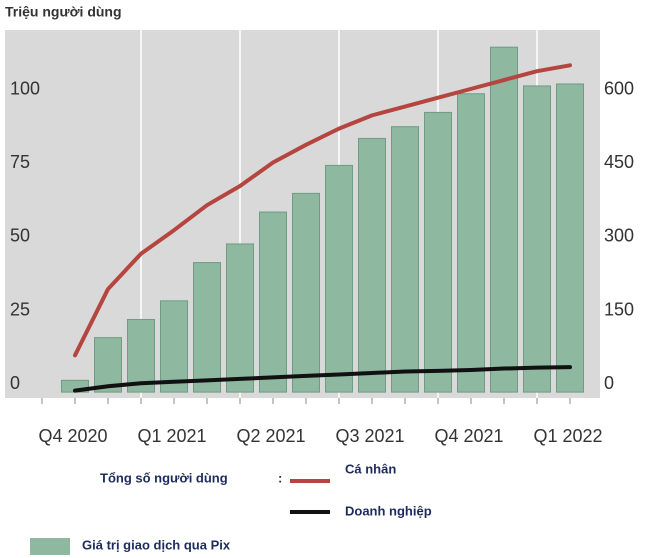  I want to click on legend-swatch, so click(50, 546).